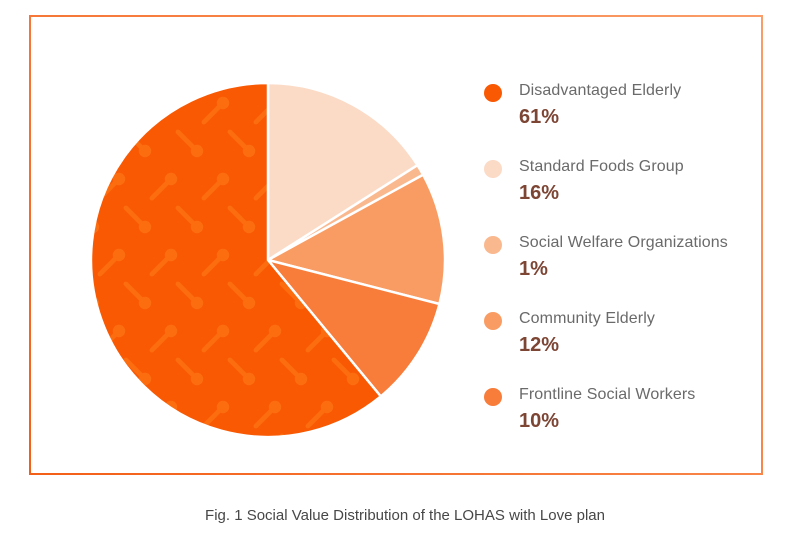 This screenshot has width=810, height=543. What do you see at coordinates (623, 242) in the screenshot?
I see `legend-label: Social Welfare Organizations` at bounding box center [623, 242].